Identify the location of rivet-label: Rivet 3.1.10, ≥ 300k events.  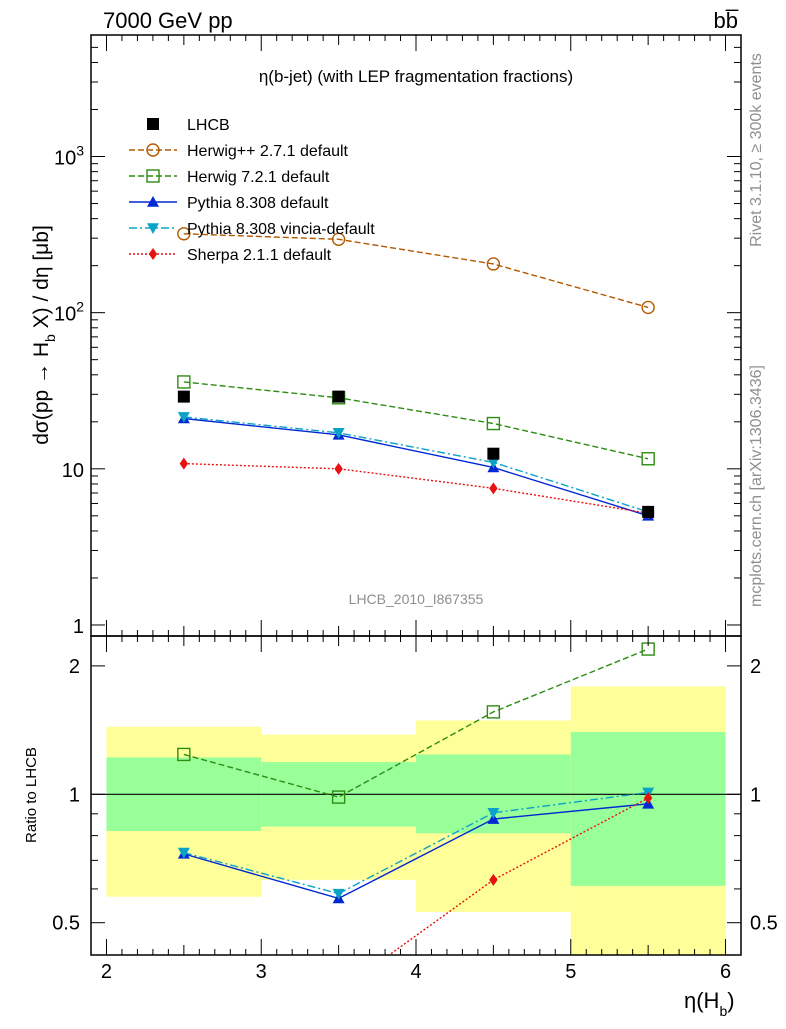
(756, 150).